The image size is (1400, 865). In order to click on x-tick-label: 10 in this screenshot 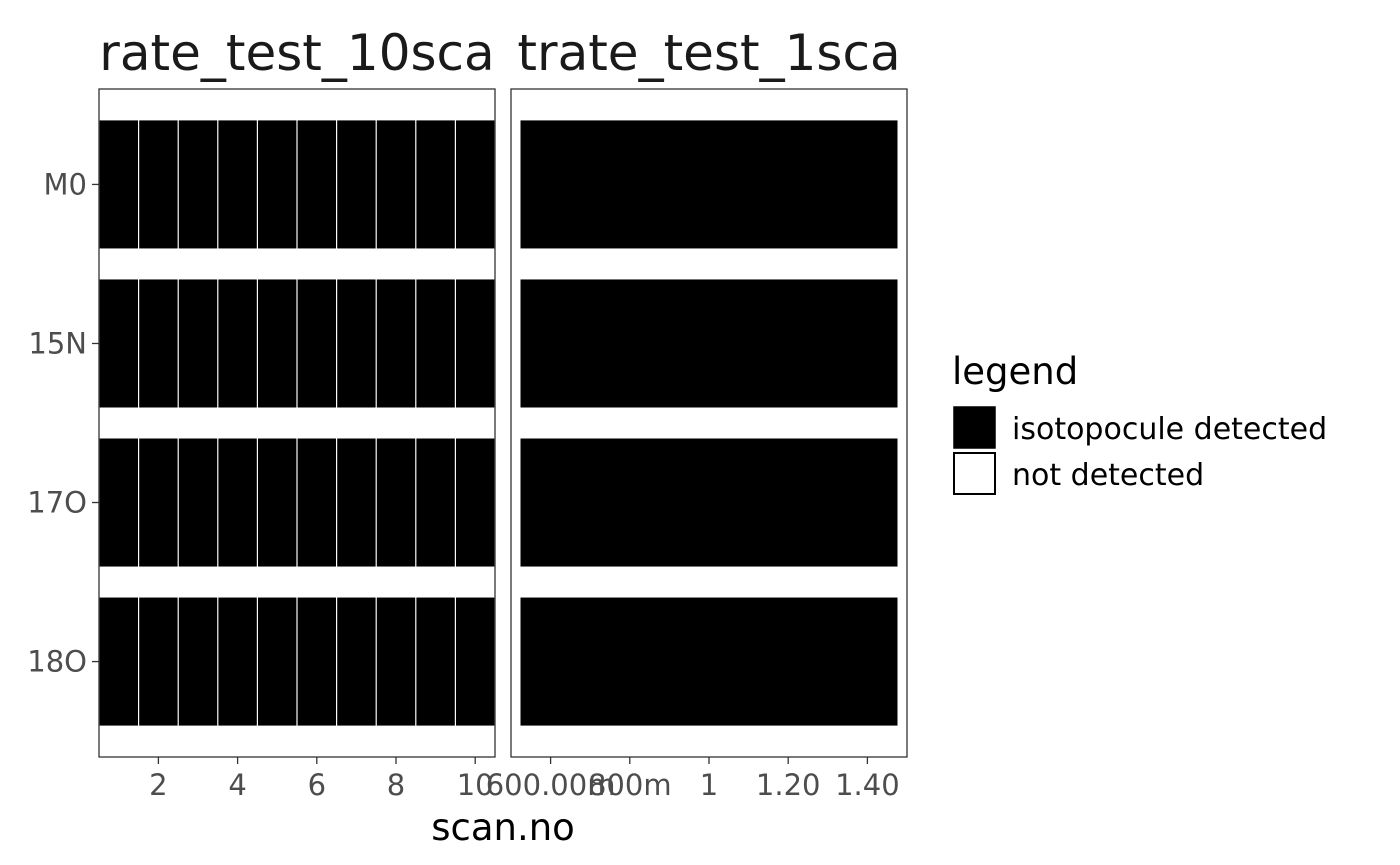, I will do `click(475, 785)`.